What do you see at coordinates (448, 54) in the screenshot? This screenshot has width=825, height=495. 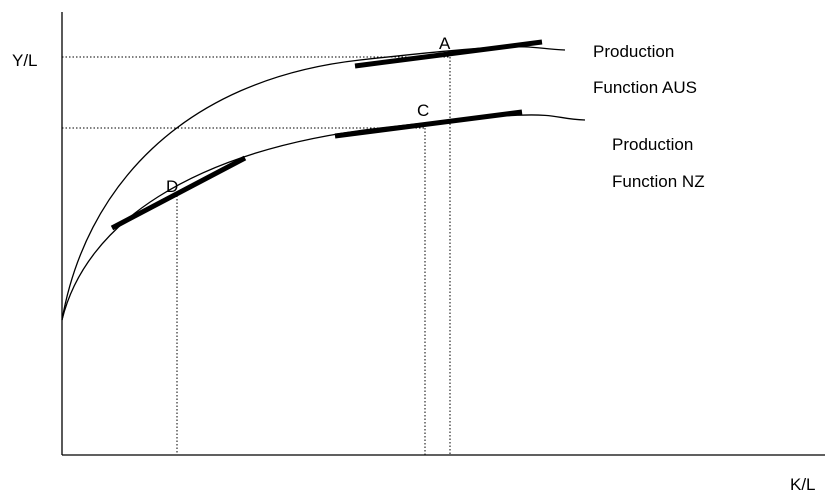 I see `tangent-a` at bounding box center [448, 54].